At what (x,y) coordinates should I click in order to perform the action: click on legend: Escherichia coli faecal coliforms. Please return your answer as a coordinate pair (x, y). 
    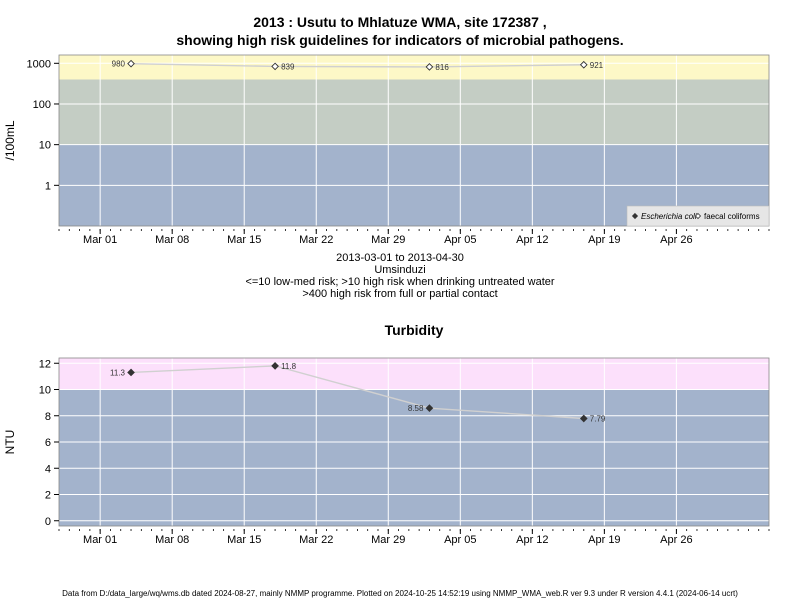
    Looking at the image, I should click on (698, 216).